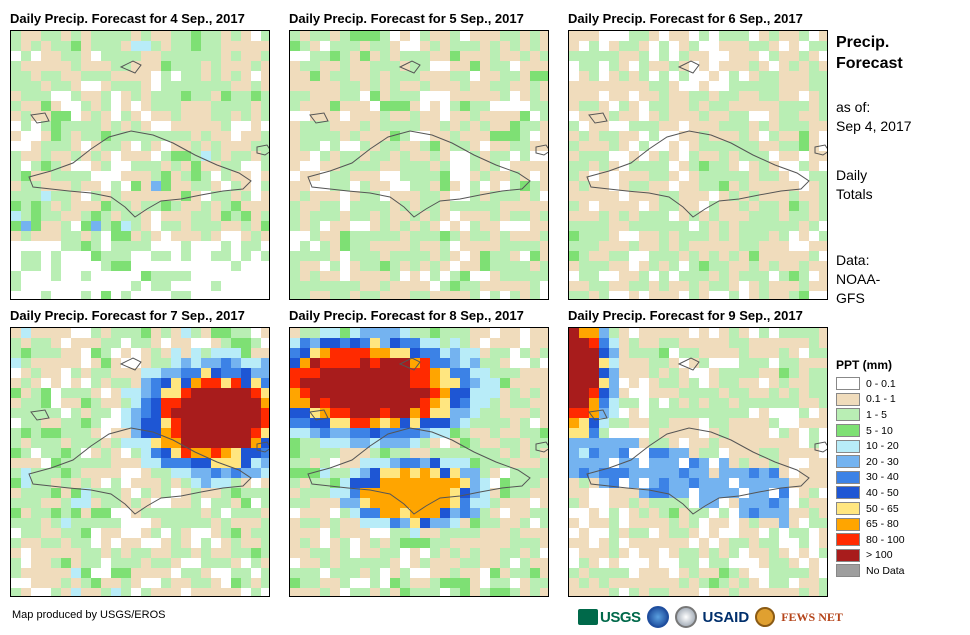 The width and height of the screenshot is (970, 635). I want to click on legend-swatch, so click(848, 524).